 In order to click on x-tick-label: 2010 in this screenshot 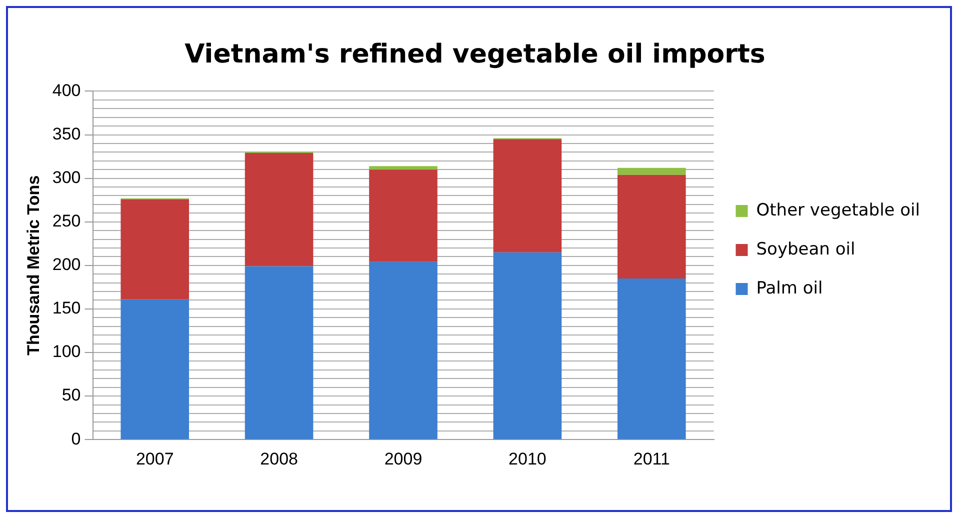, I will do `click(527, 458)`.